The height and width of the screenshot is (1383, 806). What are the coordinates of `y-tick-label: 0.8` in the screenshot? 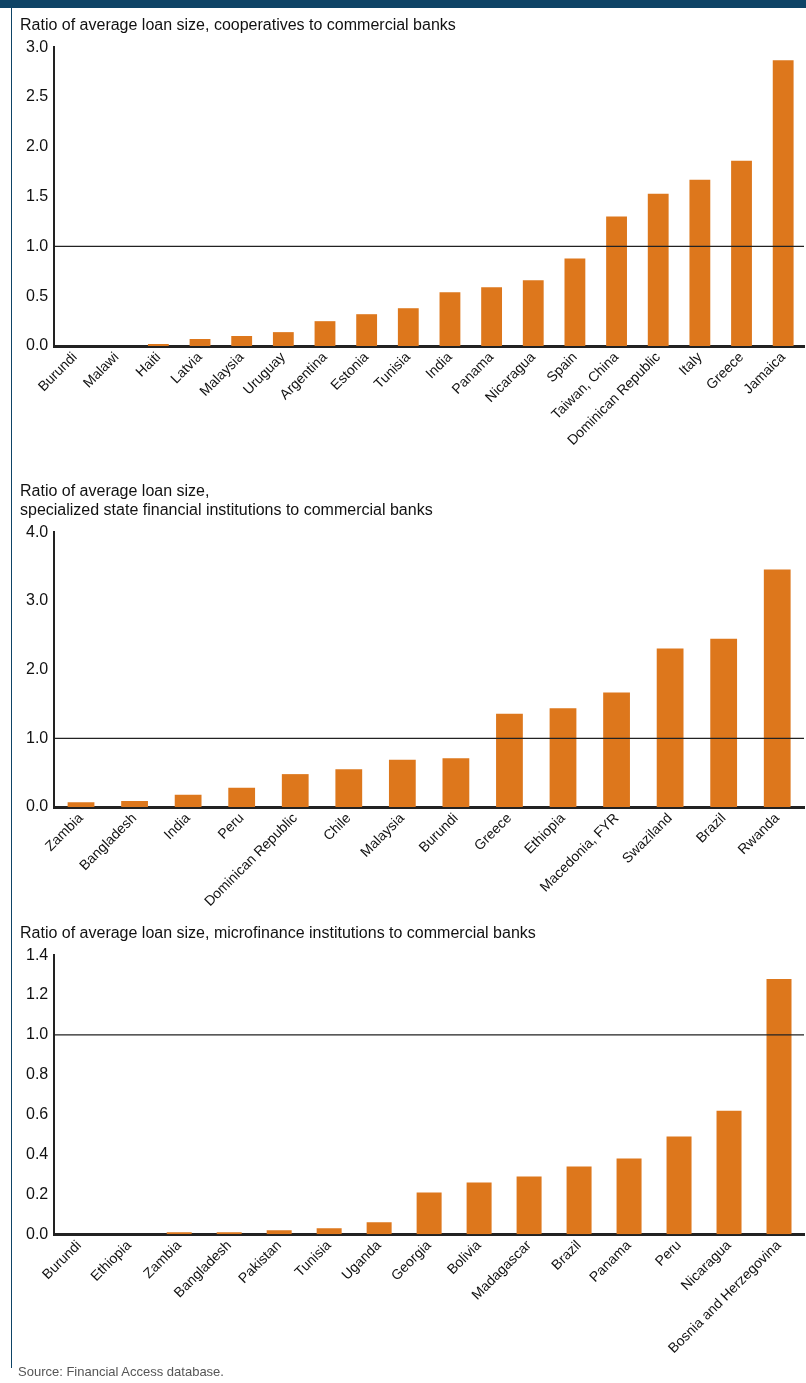 It's located at (37, 1074).